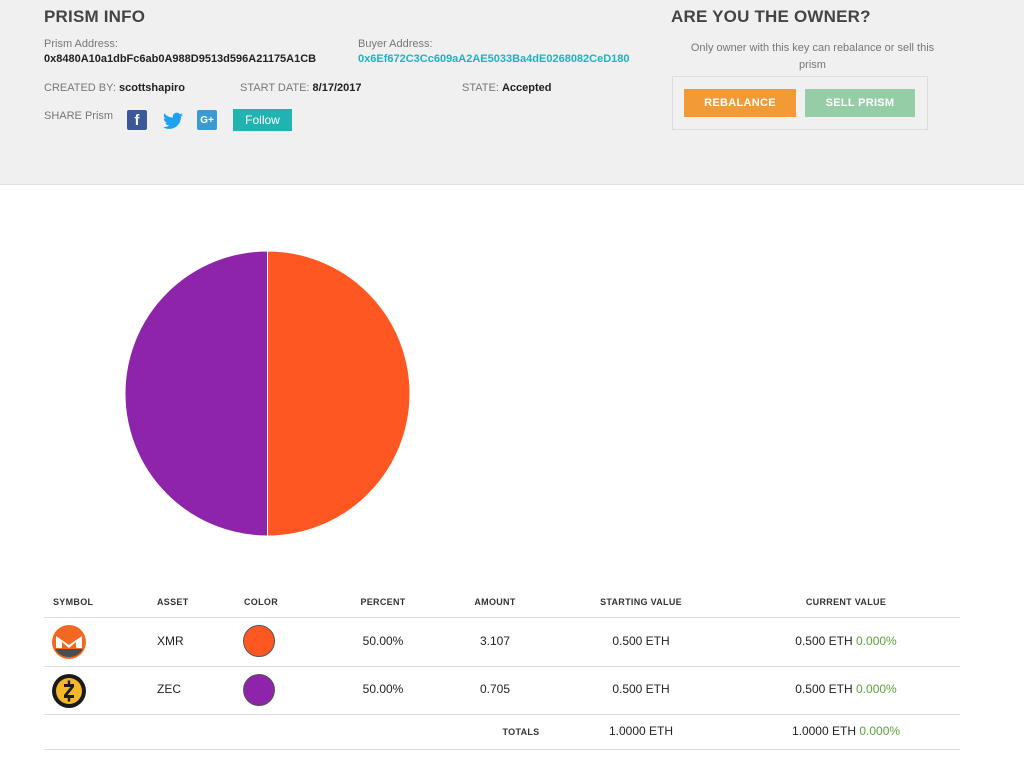 The width and height of the screenshot is (1024, 763). What do you see at coordinates (170, 641) in the screenshot?
I see `asset-name: XMR` at bounding box center [170, 641].